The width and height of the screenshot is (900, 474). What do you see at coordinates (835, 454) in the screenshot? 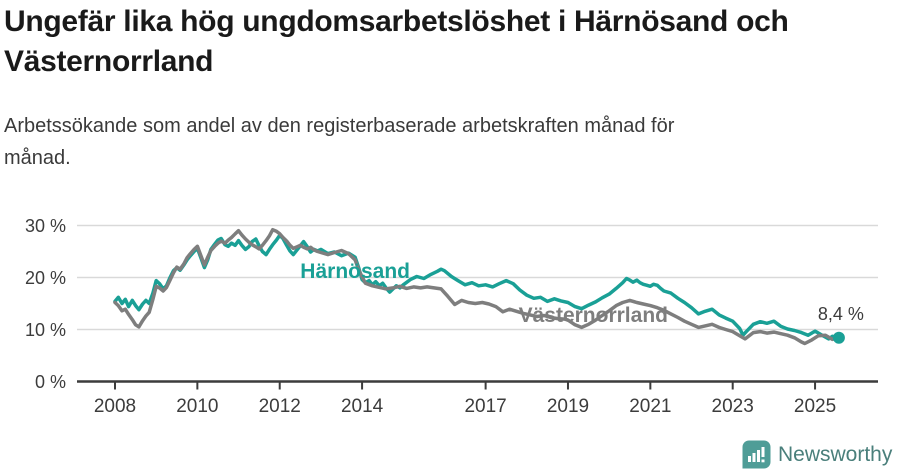
I see `newsworthy-logo-text: Newsworthy` at bounding box center [835, 454].